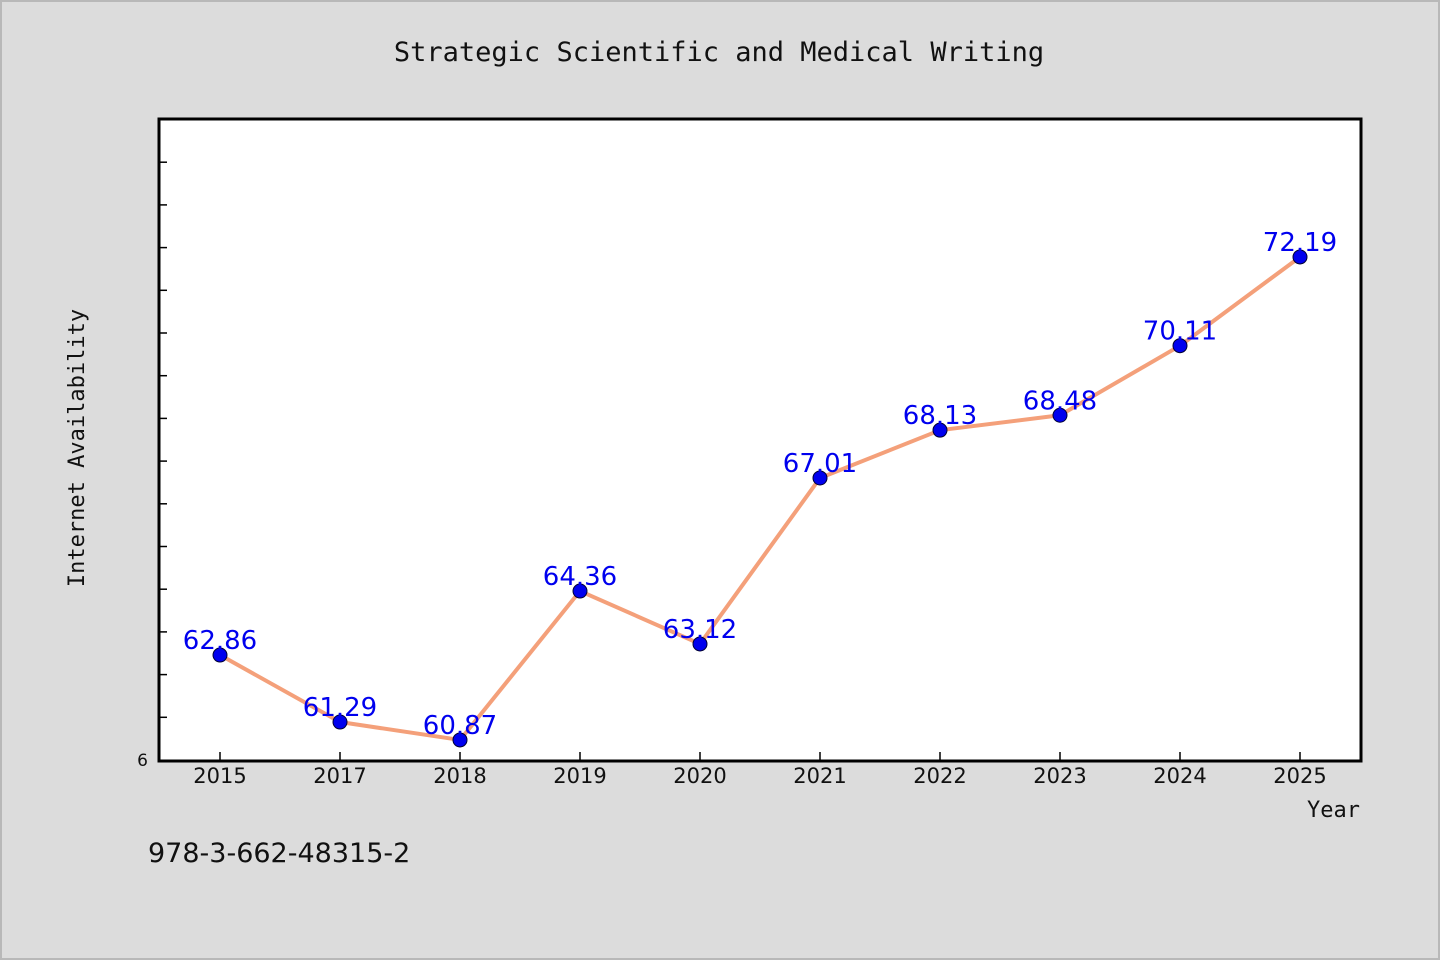 The width and height of the screenshot is (1440, 960). What do you see at coordinates (1059, 776) in the screenshot?
I see `x-tick-label: 2023` at bounding box center [1059, 776].